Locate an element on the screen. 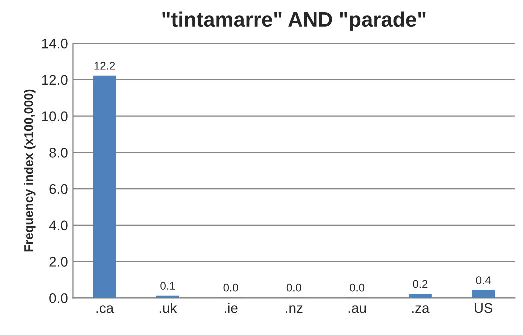 The height and width of the screenshot is (335, 523). data-label: 0.1 is located at coordinates (168, 286).